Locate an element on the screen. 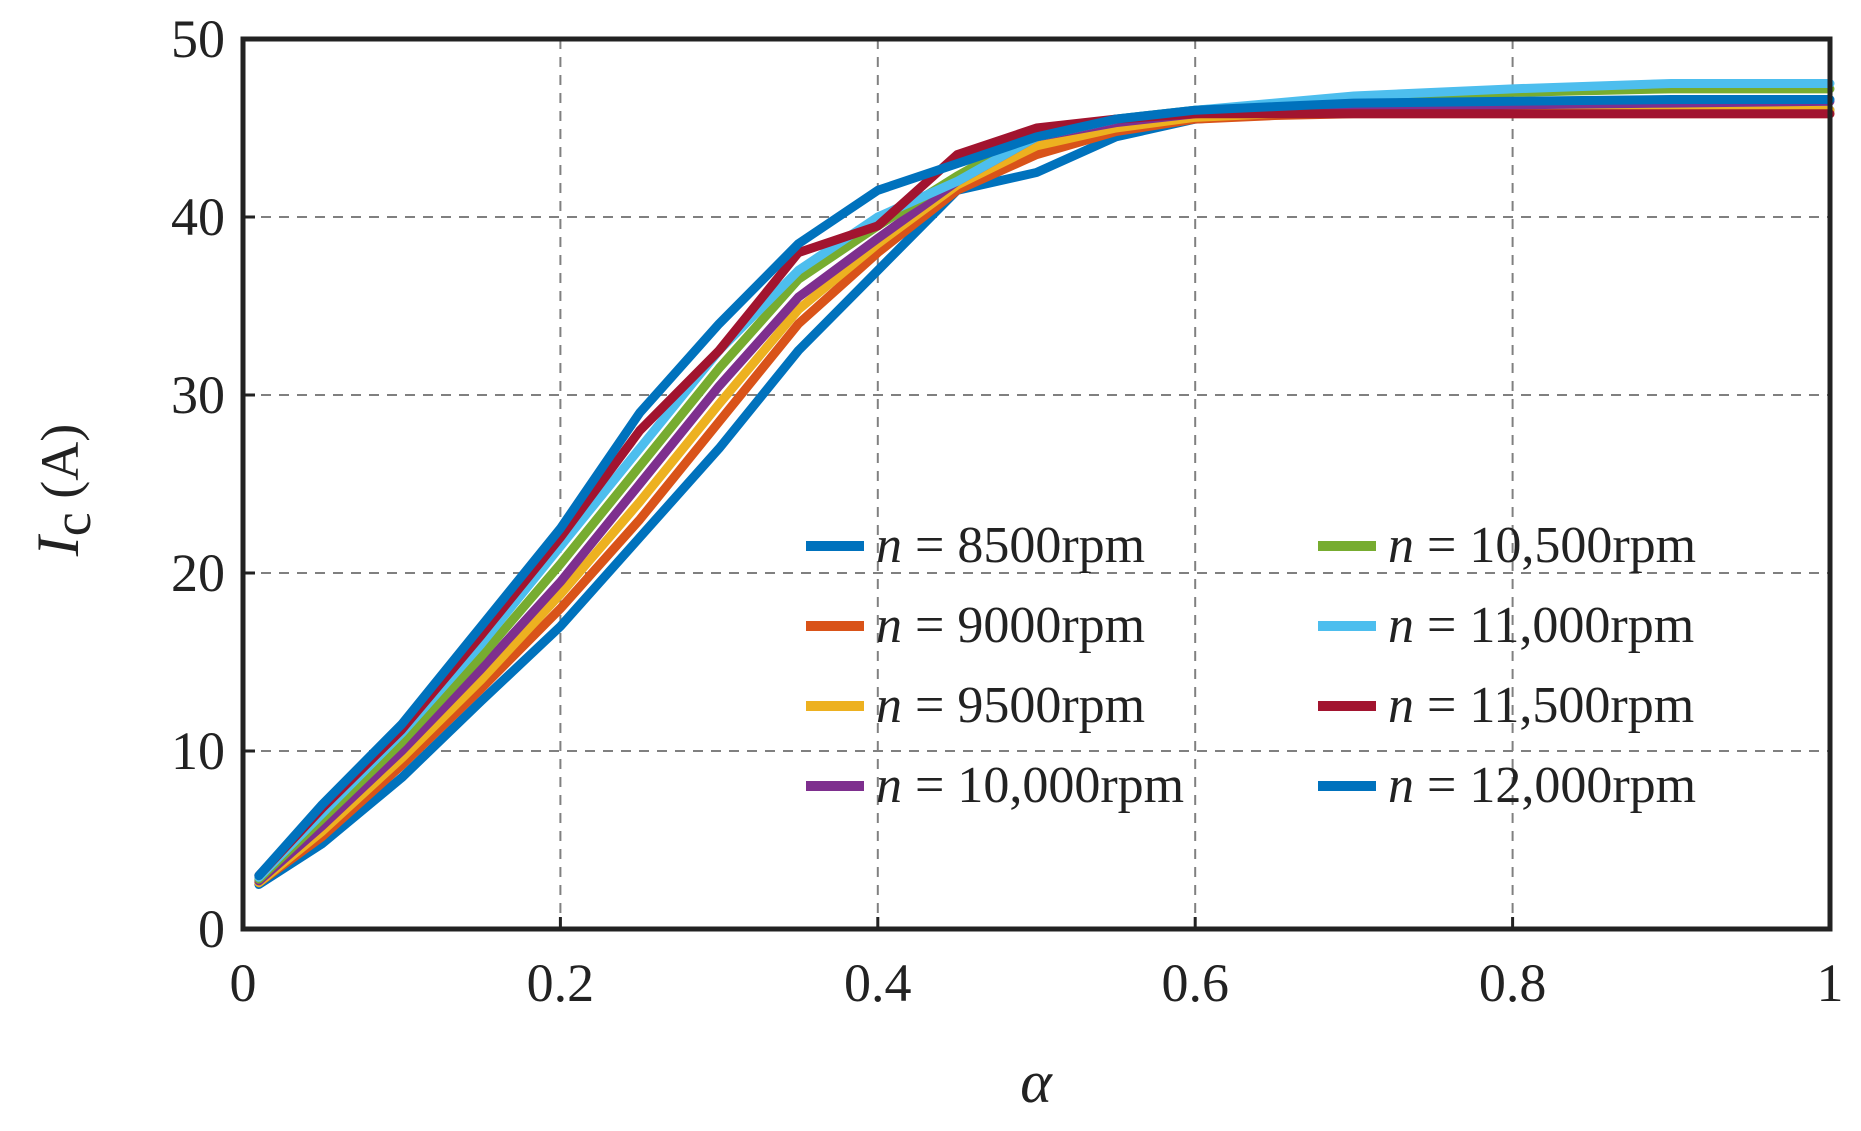  legend-label: n = 9500rpm is located at coordinates (1010, 705).